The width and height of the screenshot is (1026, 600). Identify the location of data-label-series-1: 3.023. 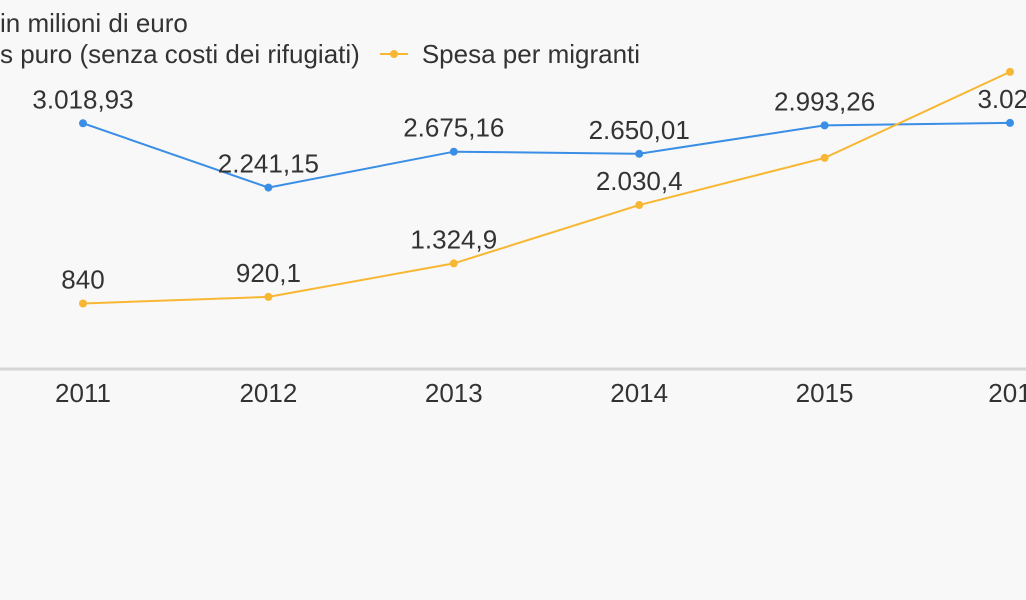
(1001, 99).